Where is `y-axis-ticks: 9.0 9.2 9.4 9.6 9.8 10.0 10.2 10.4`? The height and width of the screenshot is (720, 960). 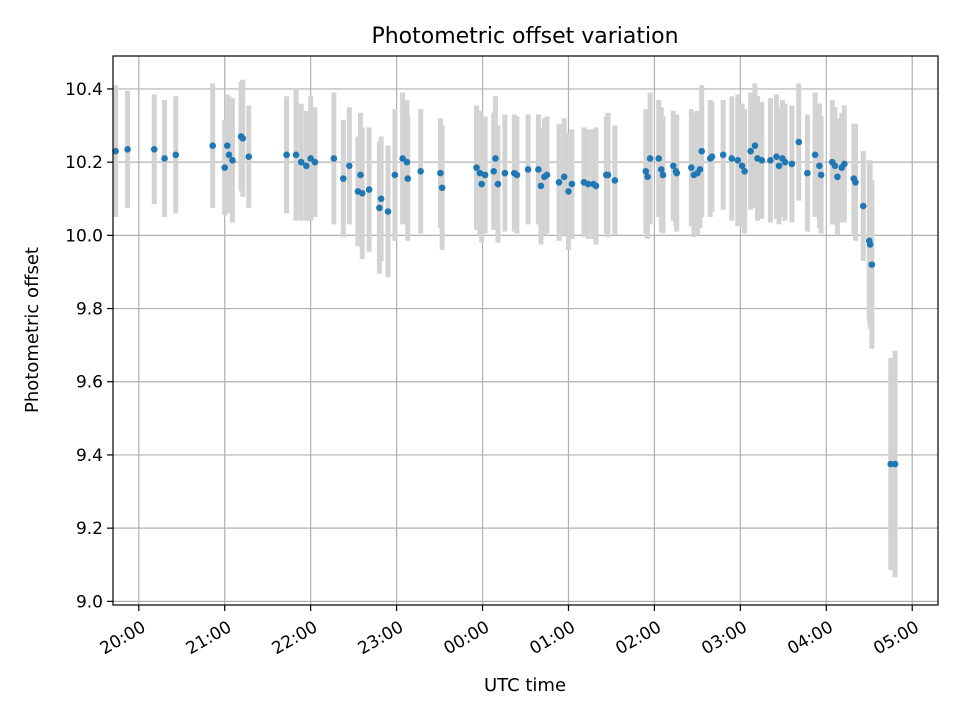 y-axis-ticks: 9.0 9.2 9.4 9.6 9.8 10.0 10.2 10.4 is located at coordinates (89, 346).